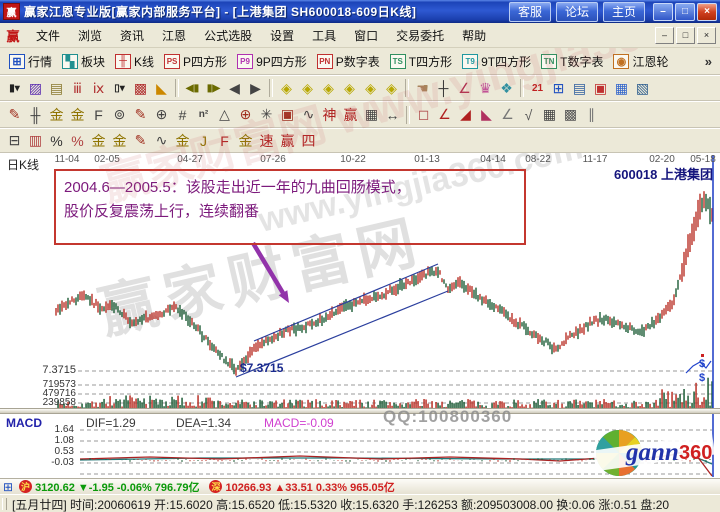 Image resolution: width=720 pixels, height=512 pixels. What do you see at coordinates (348, 61) in the screenshot?
I see `toolbar-button-P数字表: PN P数字表` at bounding box center [348, 61].